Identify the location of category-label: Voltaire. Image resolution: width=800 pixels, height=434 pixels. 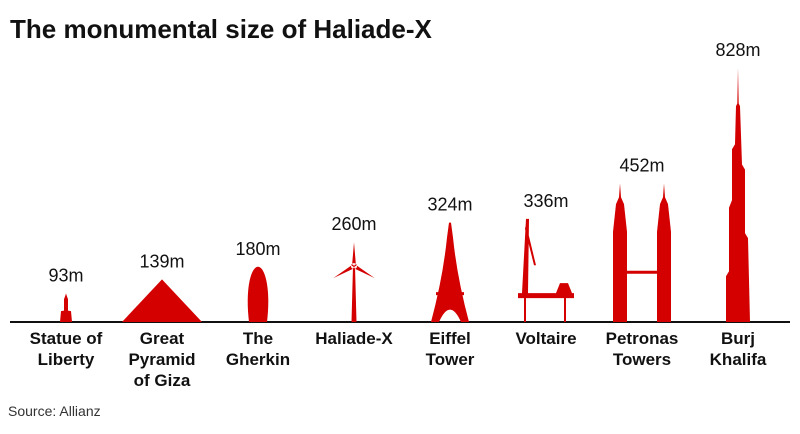
(546, 338).